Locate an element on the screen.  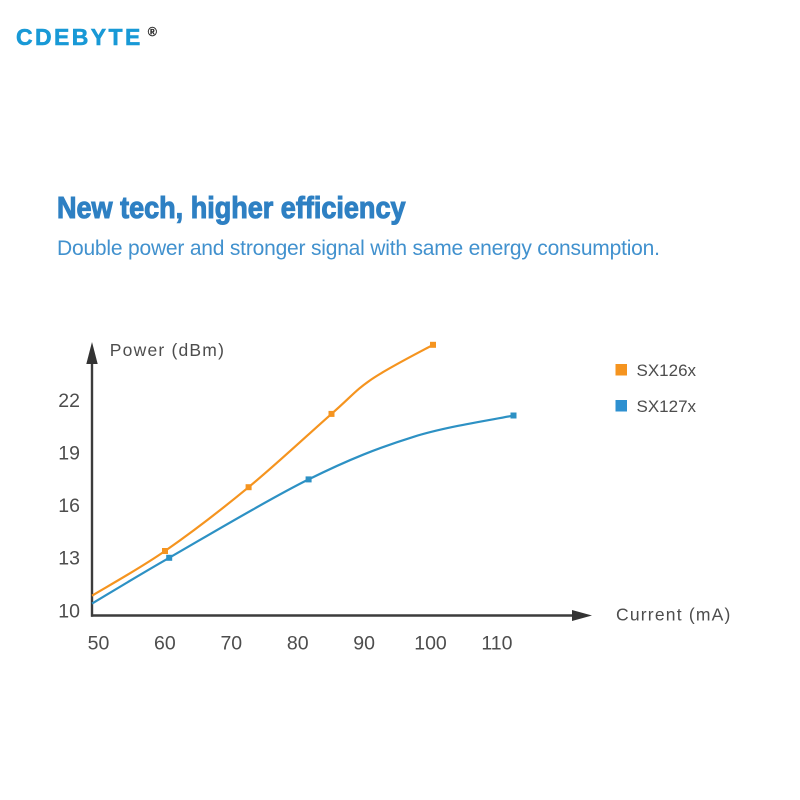
svg-text: Power (dBm) is located at coordinates (167, 350).